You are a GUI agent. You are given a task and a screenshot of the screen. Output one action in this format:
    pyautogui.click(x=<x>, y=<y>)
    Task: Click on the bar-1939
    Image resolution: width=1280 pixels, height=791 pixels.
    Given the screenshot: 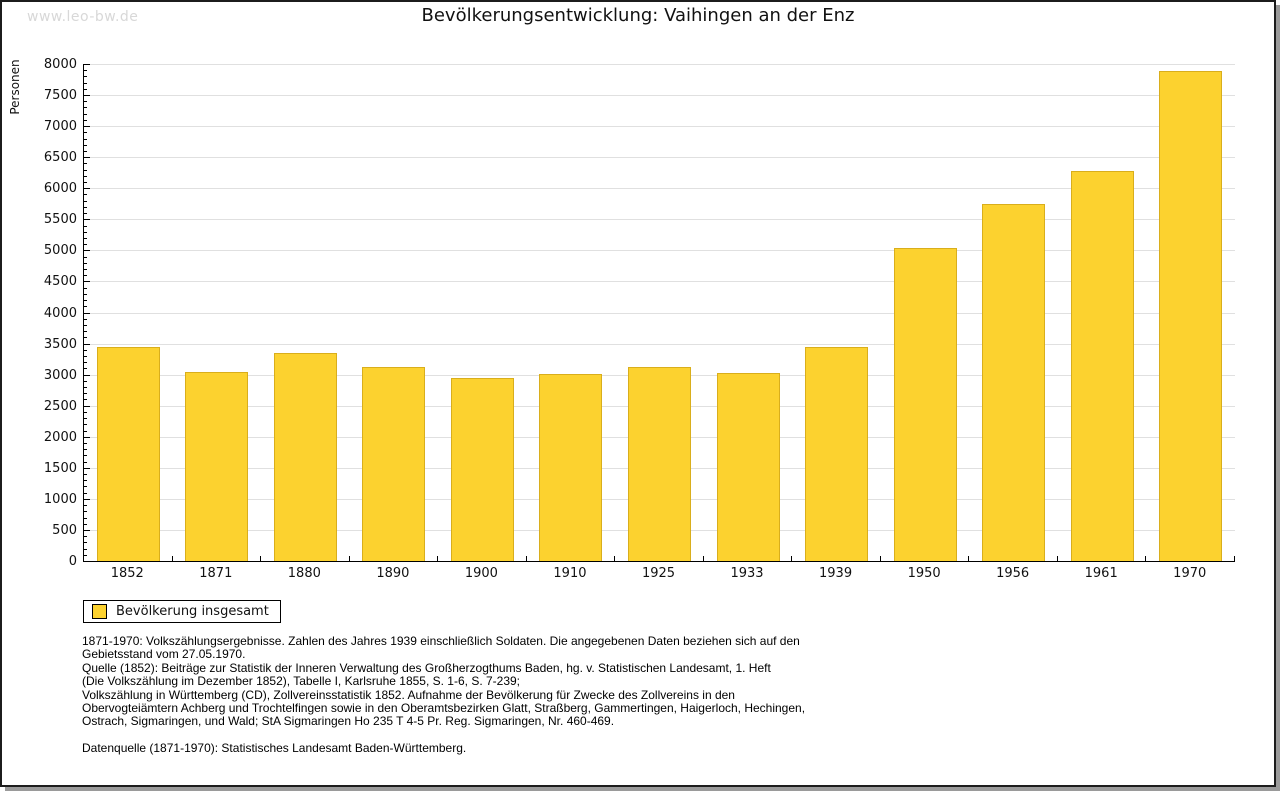 What is the action you would take?
    pyautogui.click(x=837, y=453)
    